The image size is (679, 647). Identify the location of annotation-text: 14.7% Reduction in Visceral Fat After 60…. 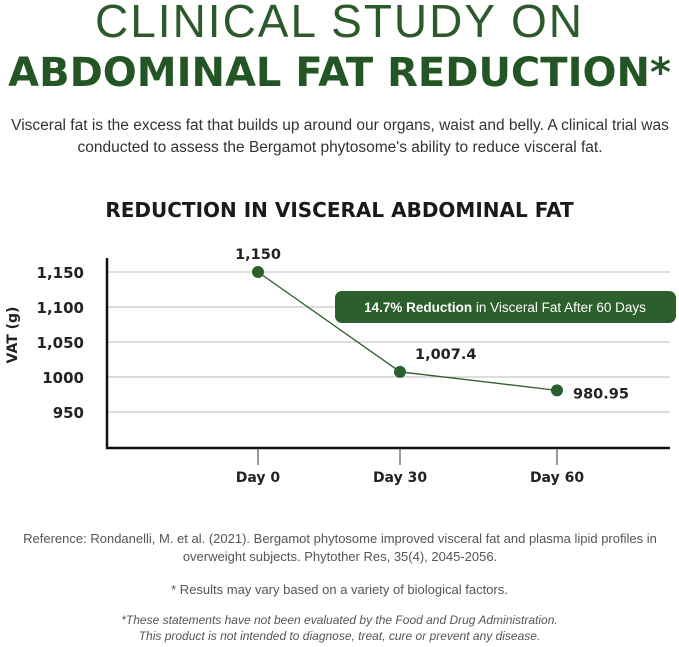
(505, 307).